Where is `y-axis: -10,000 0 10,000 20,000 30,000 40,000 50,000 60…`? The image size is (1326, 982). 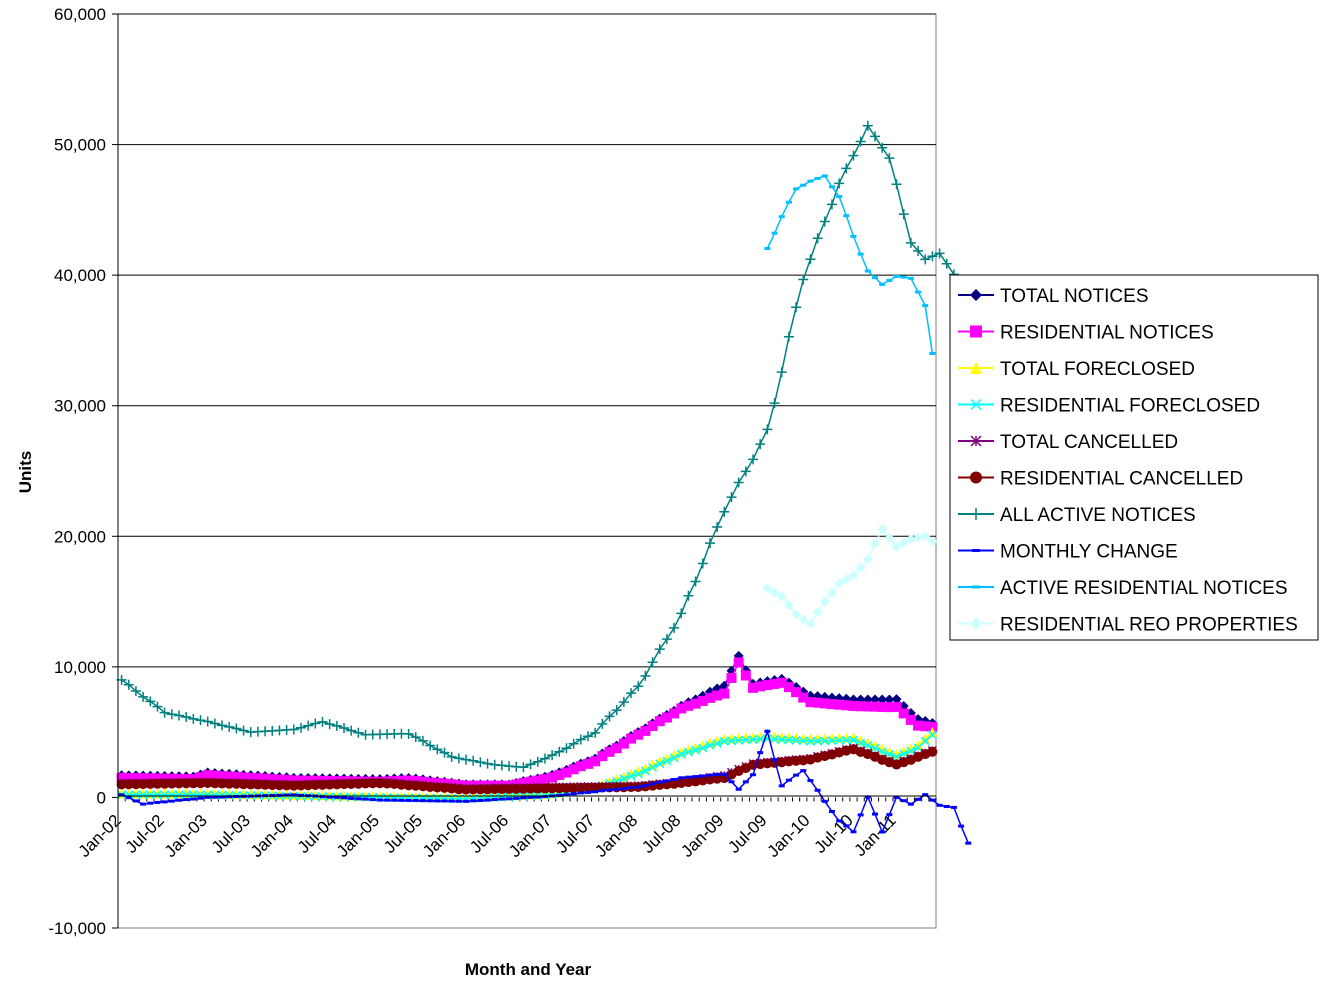
y-axis: -10,000 0 10,000 20,000 30,000 40,000 50,000 60… is located at coordinates (83, 471).